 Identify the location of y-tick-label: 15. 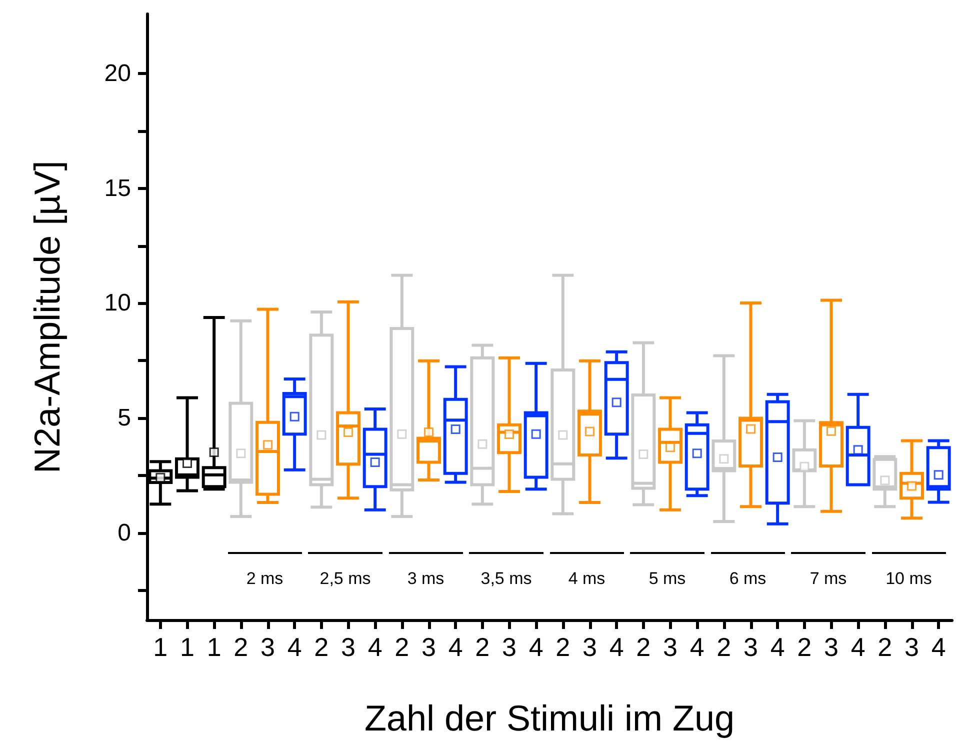
(117, 188).